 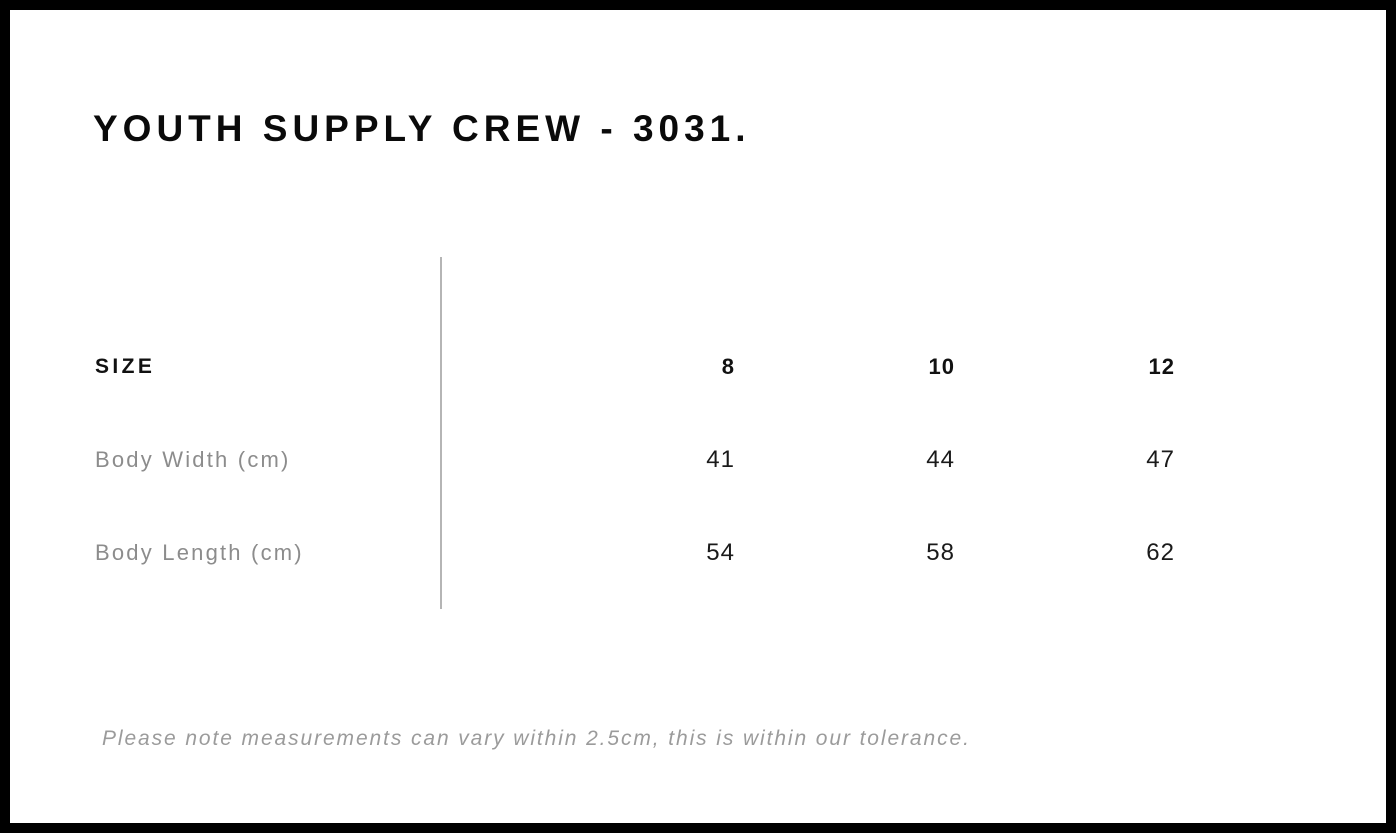 I want to click on table-row: Body Width (cm) 41 44 47, so click(x=643, y=459).